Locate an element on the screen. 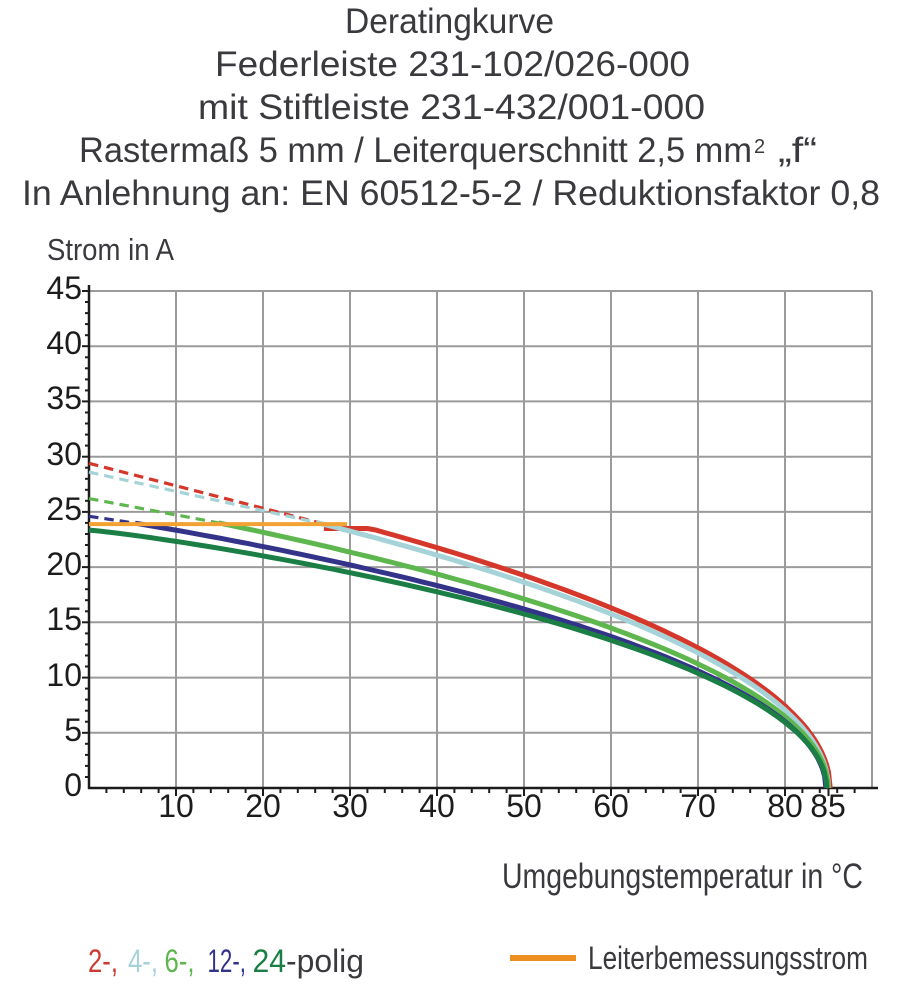 The image size is (903, 1005). svg-text: Deratingkurve is located at coordinates (449, 21).